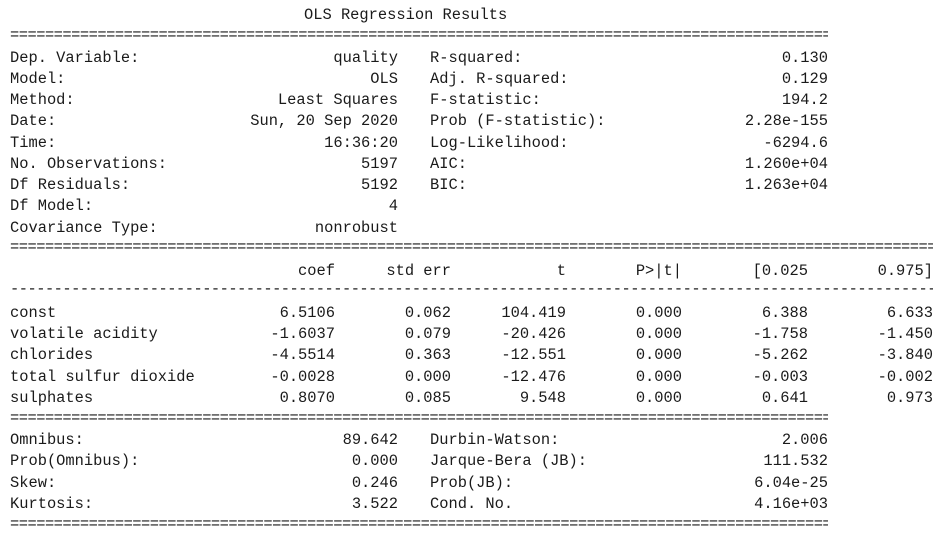 Image resolution: width=943 pixels, height=538 pixels. What do you see at coordinates (102, 377) in the screenshot?
I see `coef-row-name: total sulfur dioxide` at bounding box center [102, 377].